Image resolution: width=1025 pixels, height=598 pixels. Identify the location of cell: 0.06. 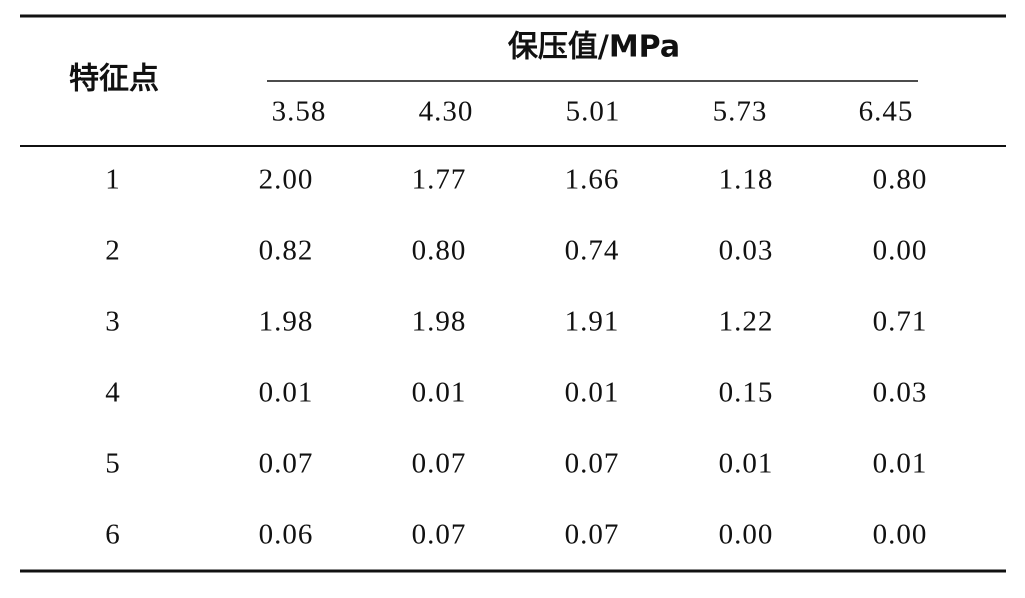
(286, 535).